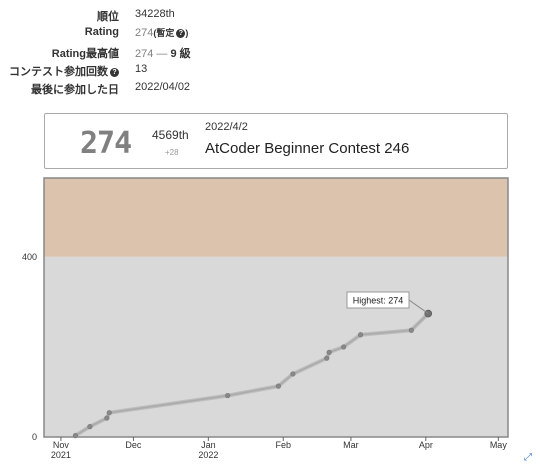 The image size is (540, 465). What do you see at coordinates (172, 152) in the screenshot?
I see `card-delta: +28` at bounding box center [172, 152].